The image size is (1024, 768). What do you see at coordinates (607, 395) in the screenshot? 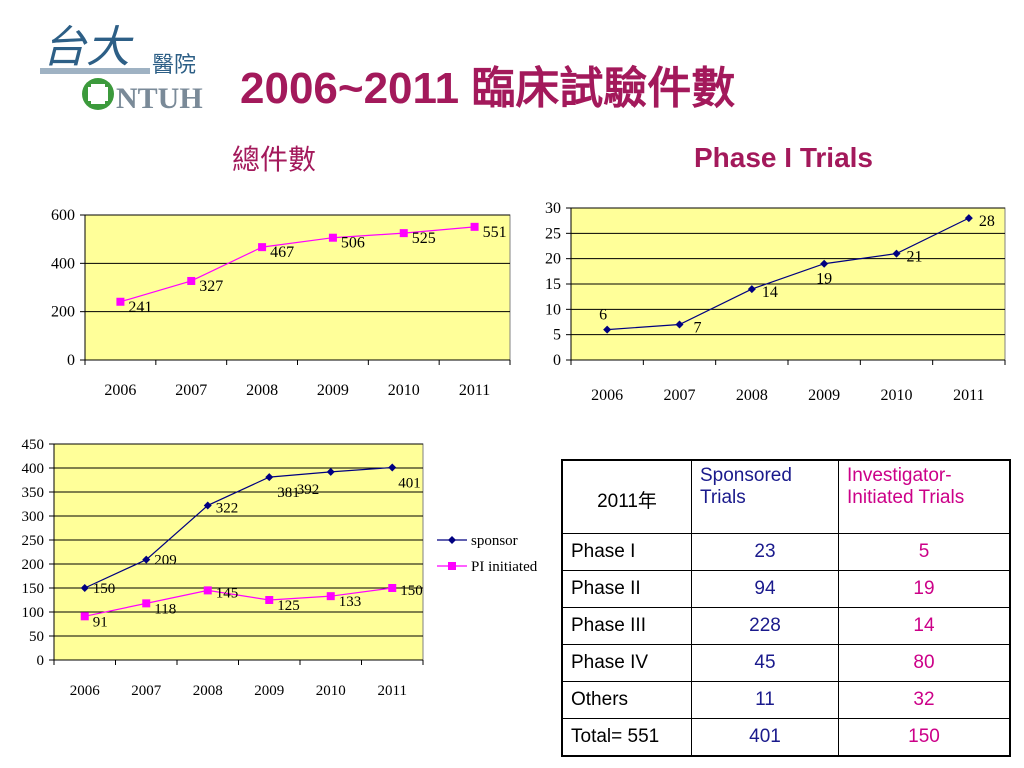
I see `x-tick-label: 2006` at bounding box center [607, 395].